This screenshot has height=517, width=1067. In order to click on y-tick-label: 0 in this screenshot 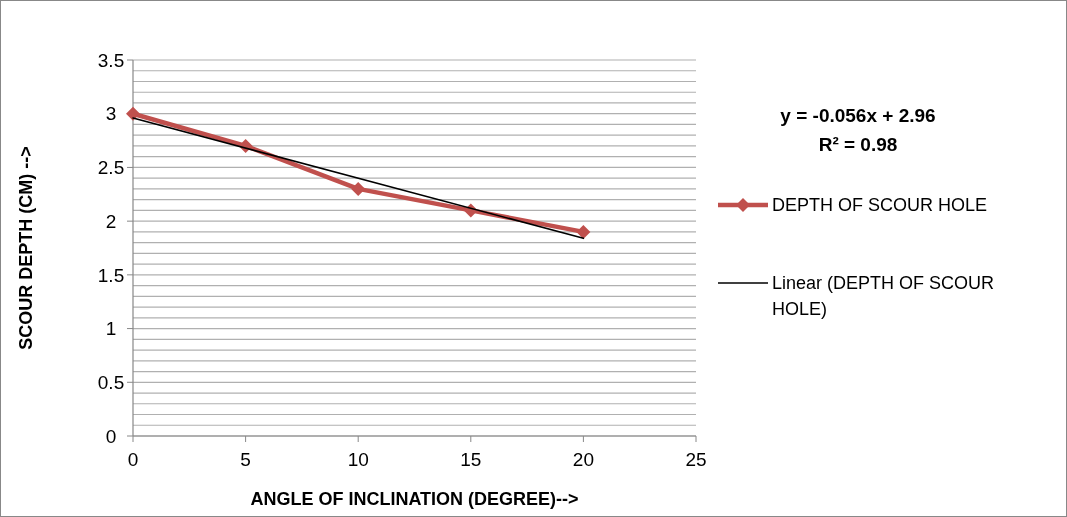, I will do `click(111, 436)`.